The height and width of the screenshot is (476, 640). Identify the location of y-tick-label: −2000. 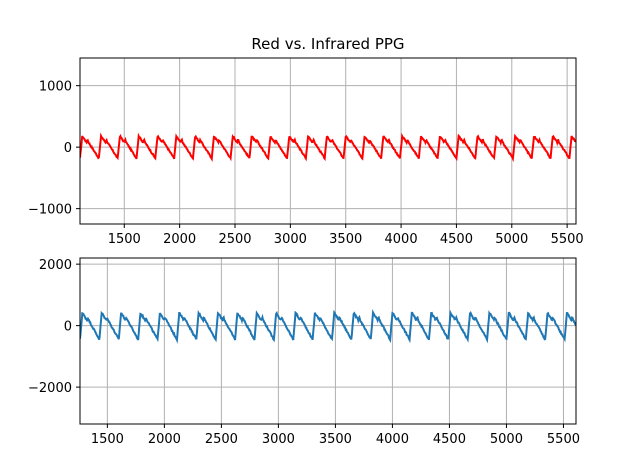
(50, 388).